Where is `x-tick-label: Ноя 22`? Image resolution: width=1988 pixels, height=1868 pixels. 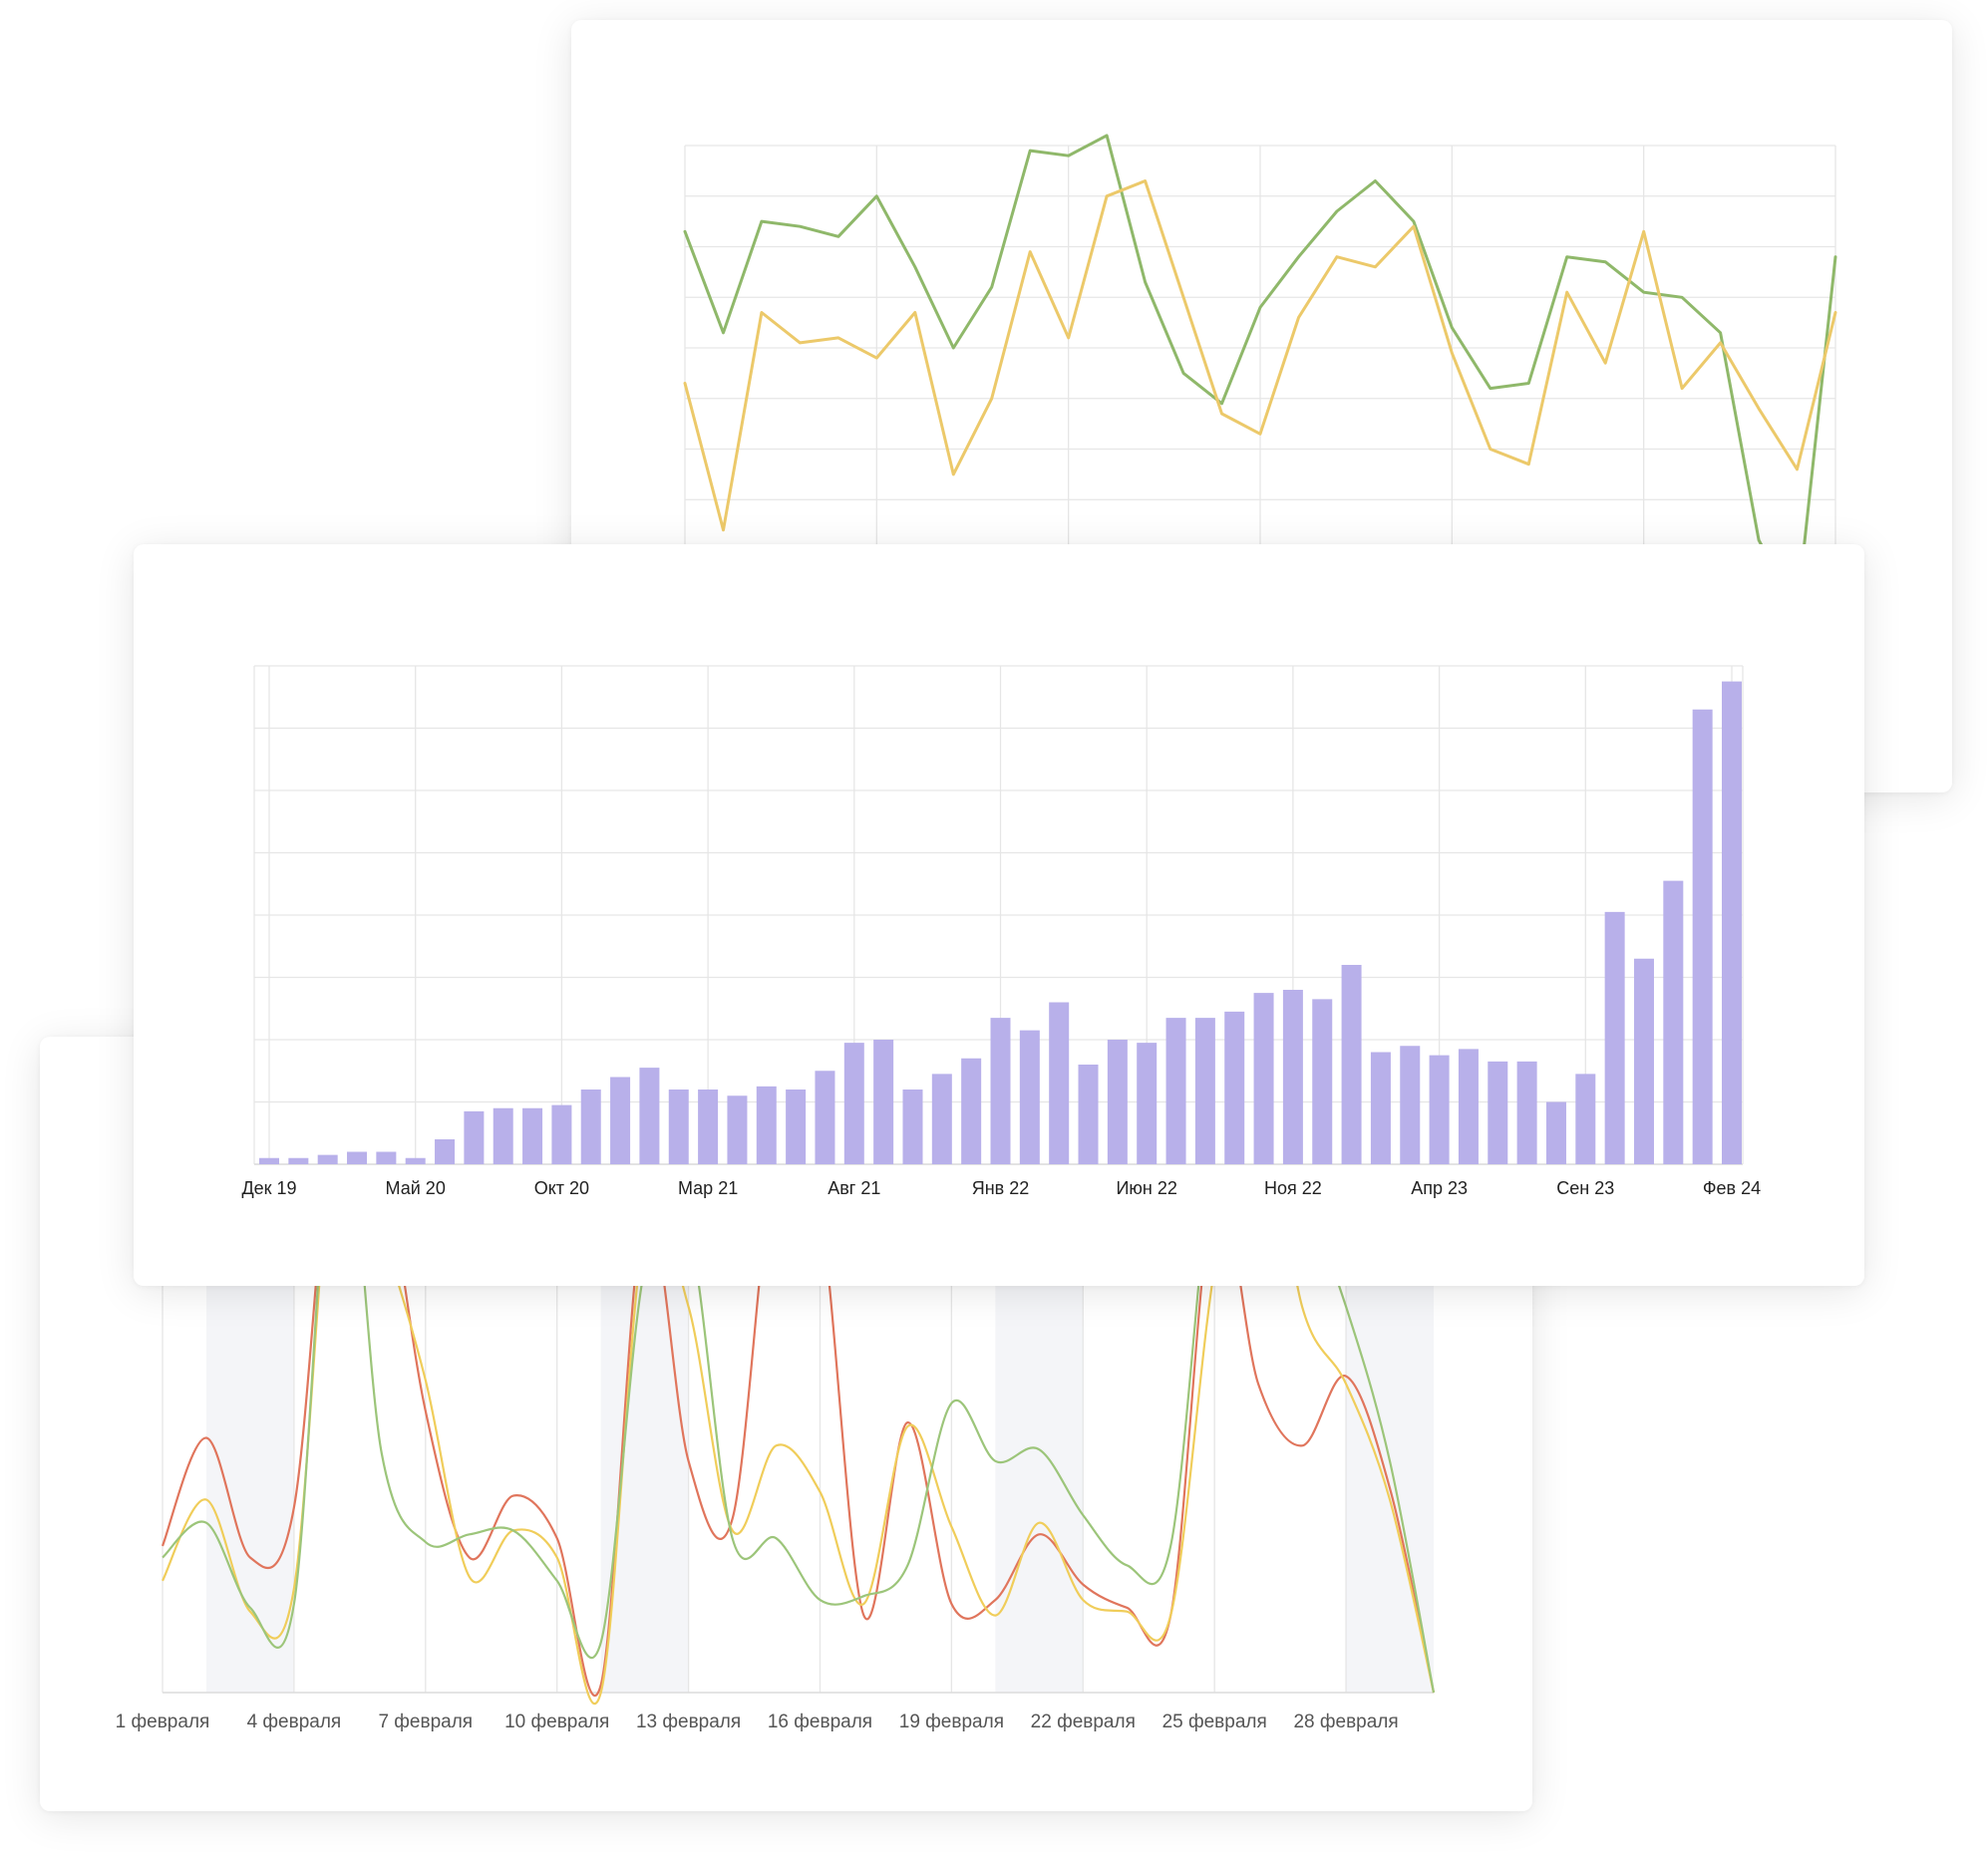
x-tick-label: Ноя 22 is located at coordinates (1293, 1188).